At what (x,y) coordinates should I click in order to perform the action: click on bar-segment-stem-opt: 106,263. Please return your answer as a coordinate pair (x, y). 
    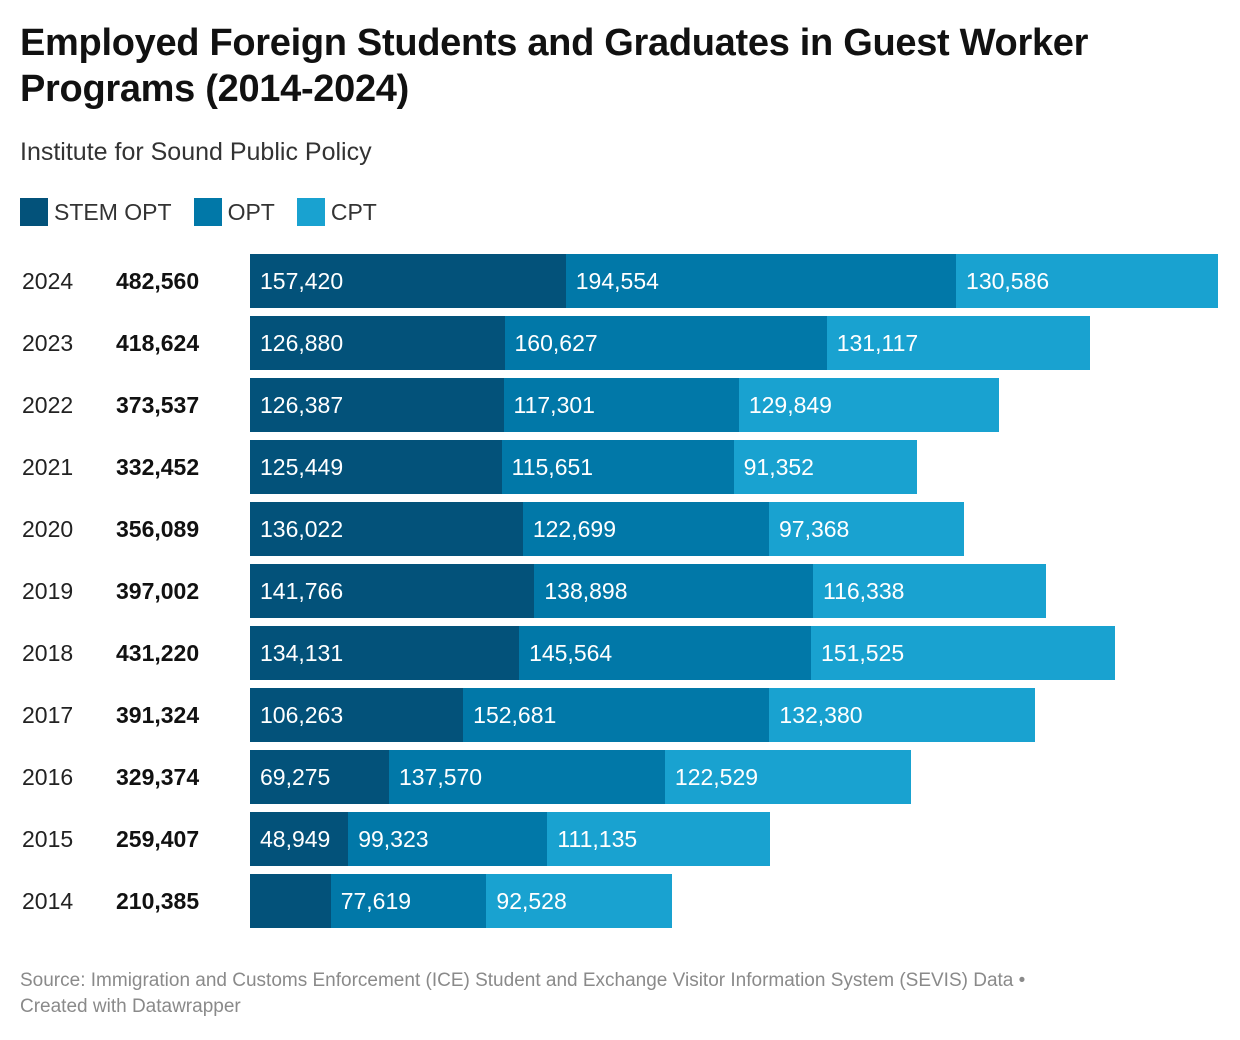
    Looking at the image, I should click on (357, 715).